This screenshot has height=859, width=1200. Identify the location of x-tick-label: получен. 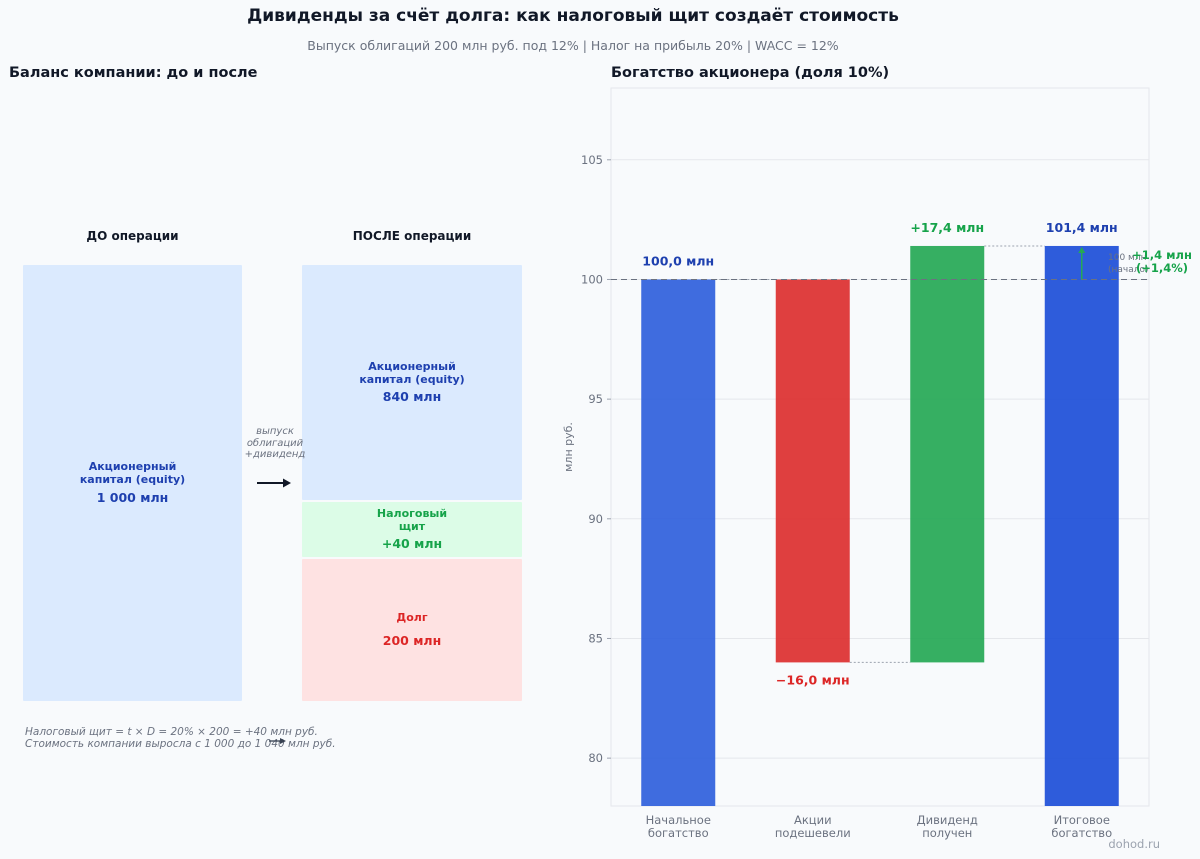
(947, 833).